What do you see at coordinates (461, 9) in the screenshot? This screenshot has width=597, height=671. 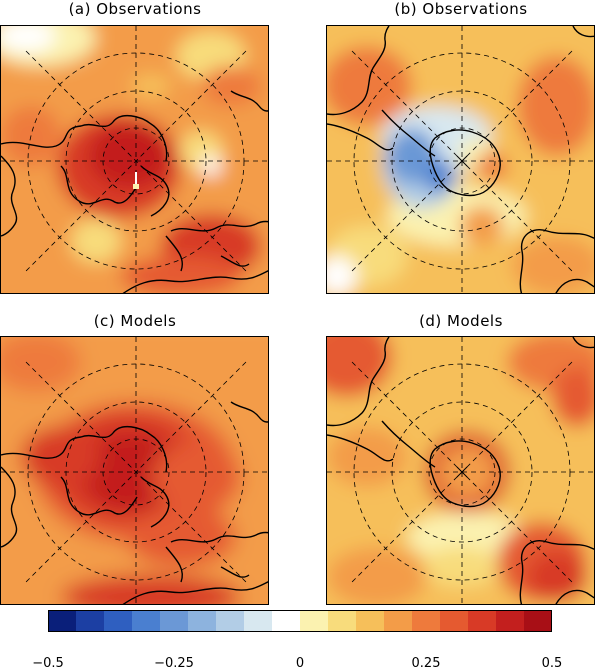 I see `panel-b-title: (b) Observations` at bounding box center [461, 9].